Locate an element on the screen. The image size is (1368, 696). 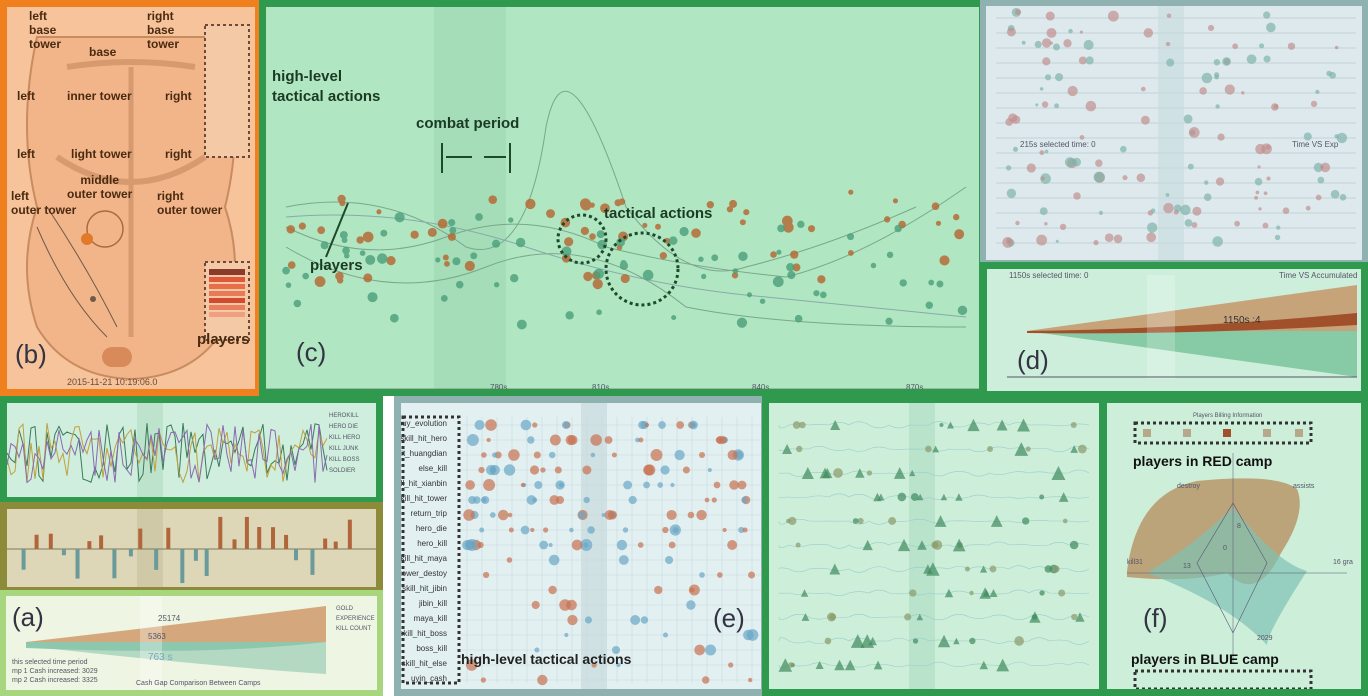
event-bars-strip is located at coordinates (191, 548).